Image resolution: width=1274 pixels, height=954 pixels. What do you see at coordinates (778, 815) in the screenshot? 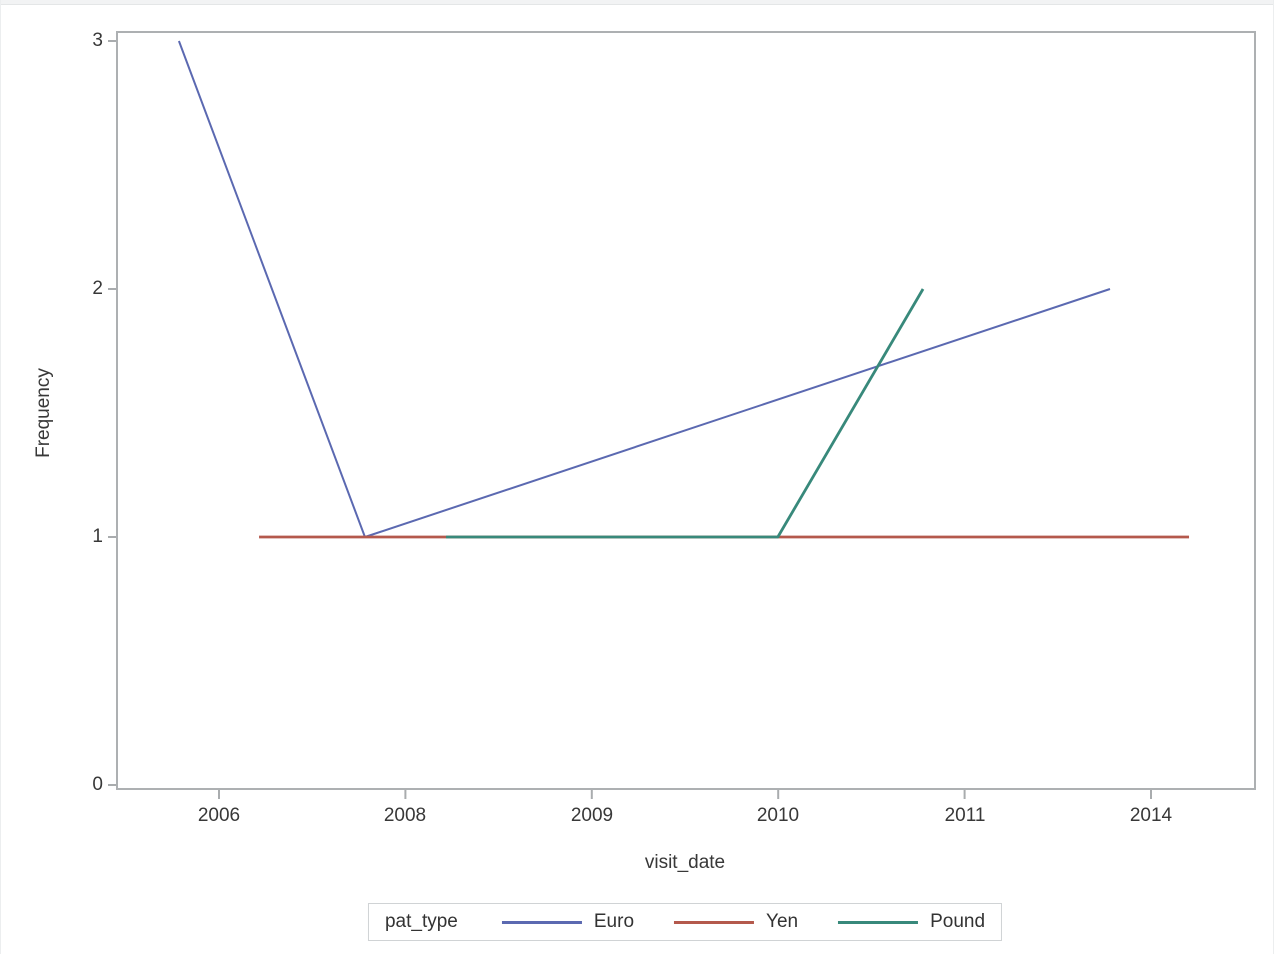
I see `x-tick-label: 2010` at bounding box center [778, 815].